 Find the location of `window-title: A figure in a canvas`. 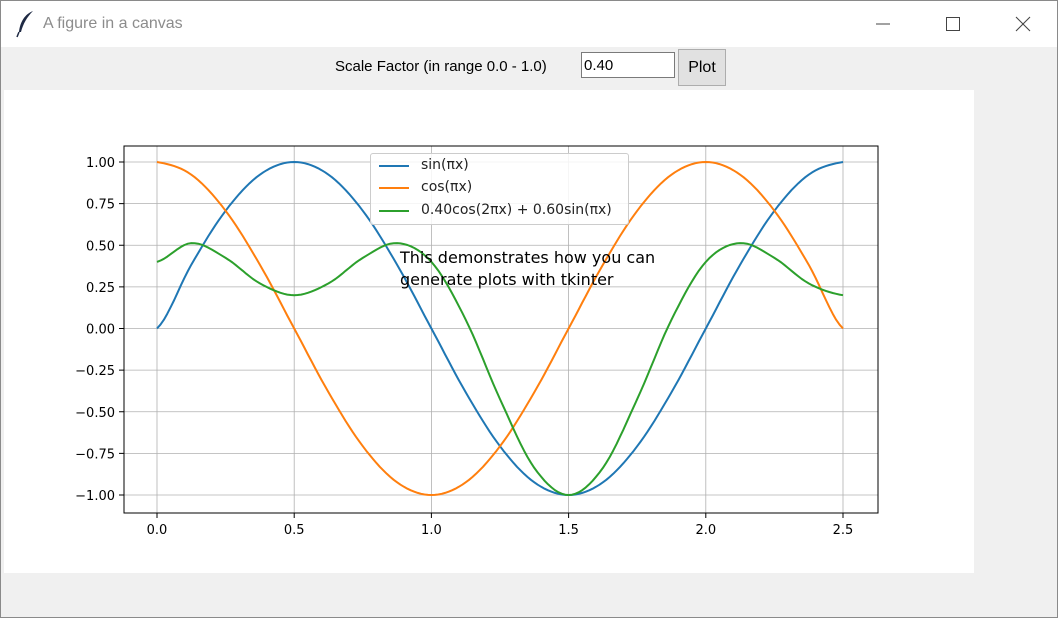

window-title: A figure in a canvas is located at coordinates (113, 23).